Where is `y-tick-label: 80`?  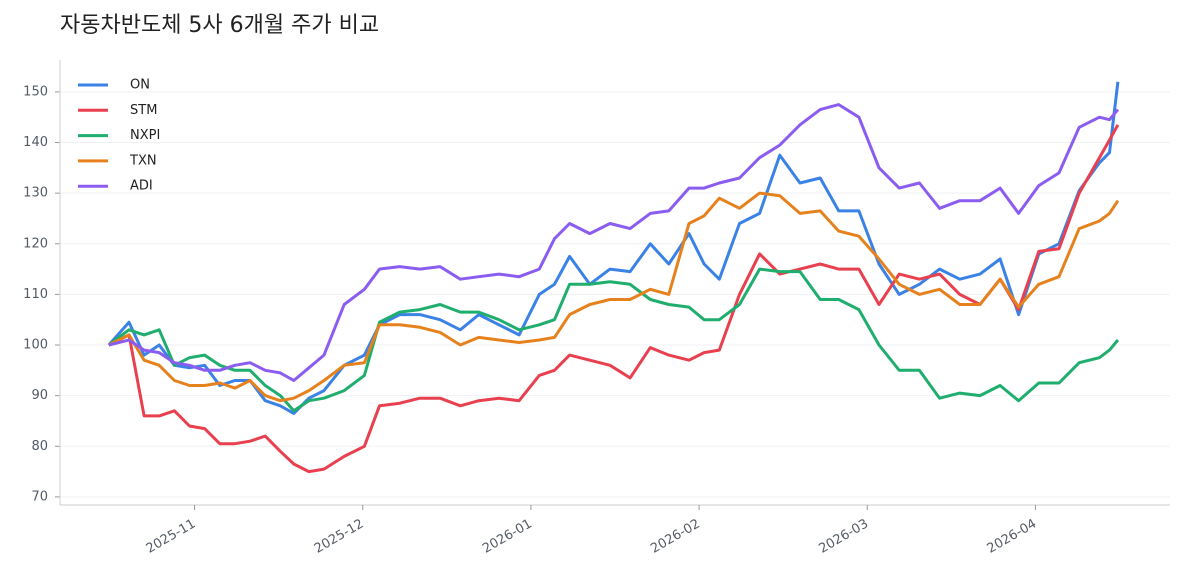
y-tick-label: 80 is located at coordinates (39, 446).